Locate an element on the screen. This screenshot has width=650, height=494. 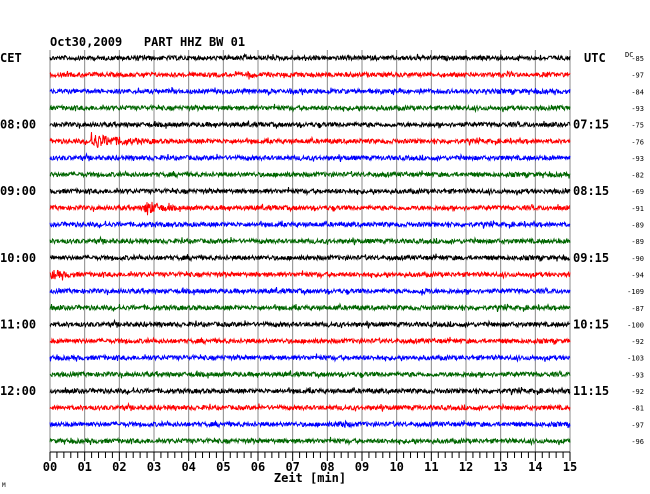
x-tick-label: 02 is located at coordinates (119, 467).